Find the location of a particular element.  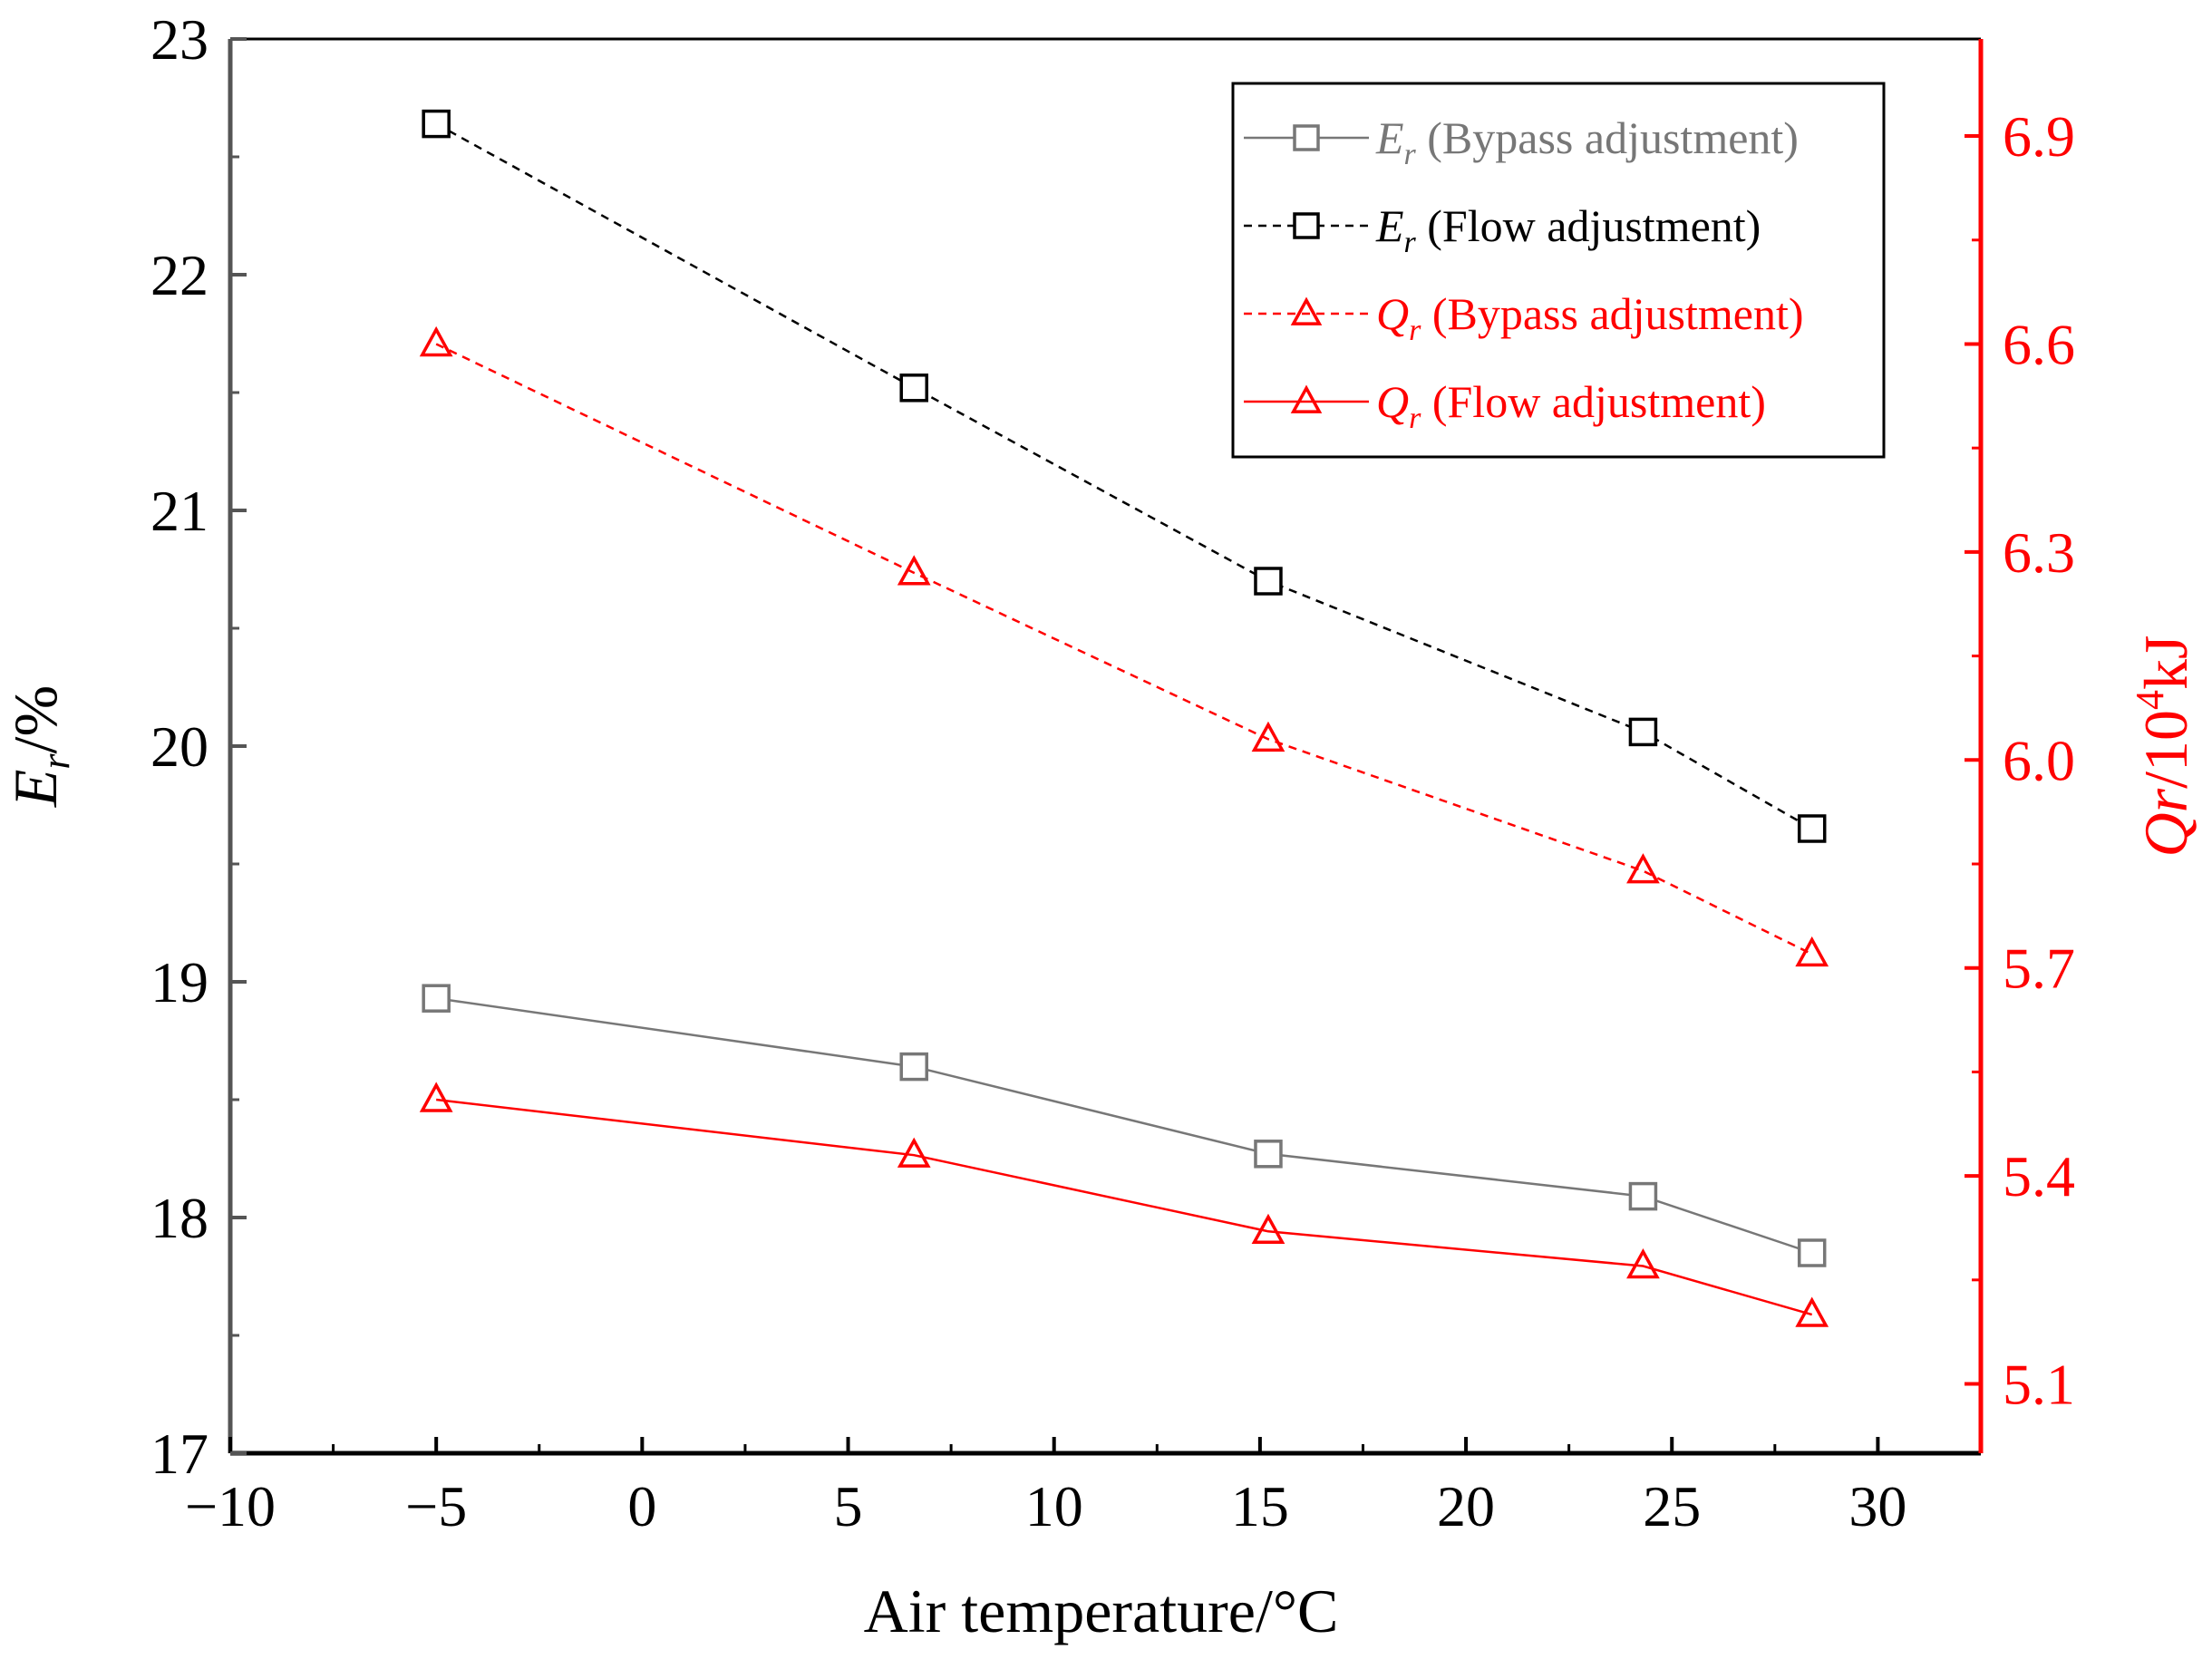

legend-label-qr-bypass: Qr (Bypass adjustment) is located at coordinates (1590, 318).